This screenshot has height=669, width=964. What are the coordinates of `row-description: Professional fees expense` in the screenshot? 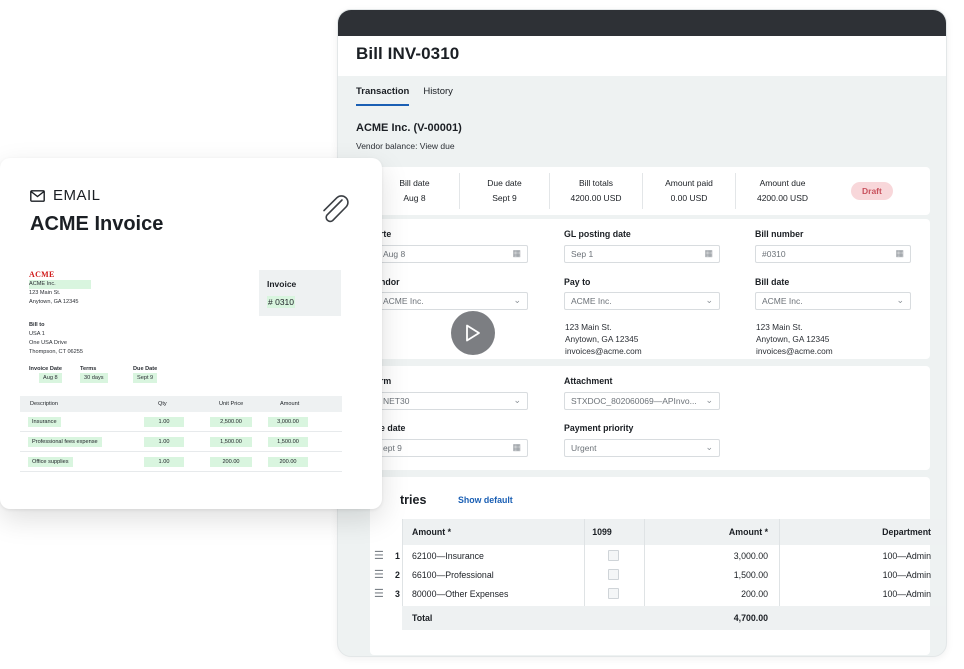 It's located at (65, 441).